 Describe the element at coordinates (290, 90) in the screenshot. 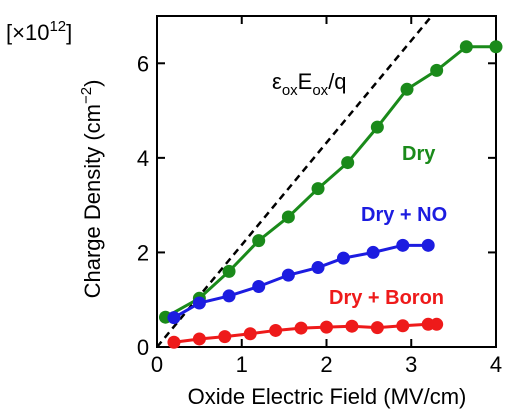

I see `reference-label-sub1: ox` at that location.